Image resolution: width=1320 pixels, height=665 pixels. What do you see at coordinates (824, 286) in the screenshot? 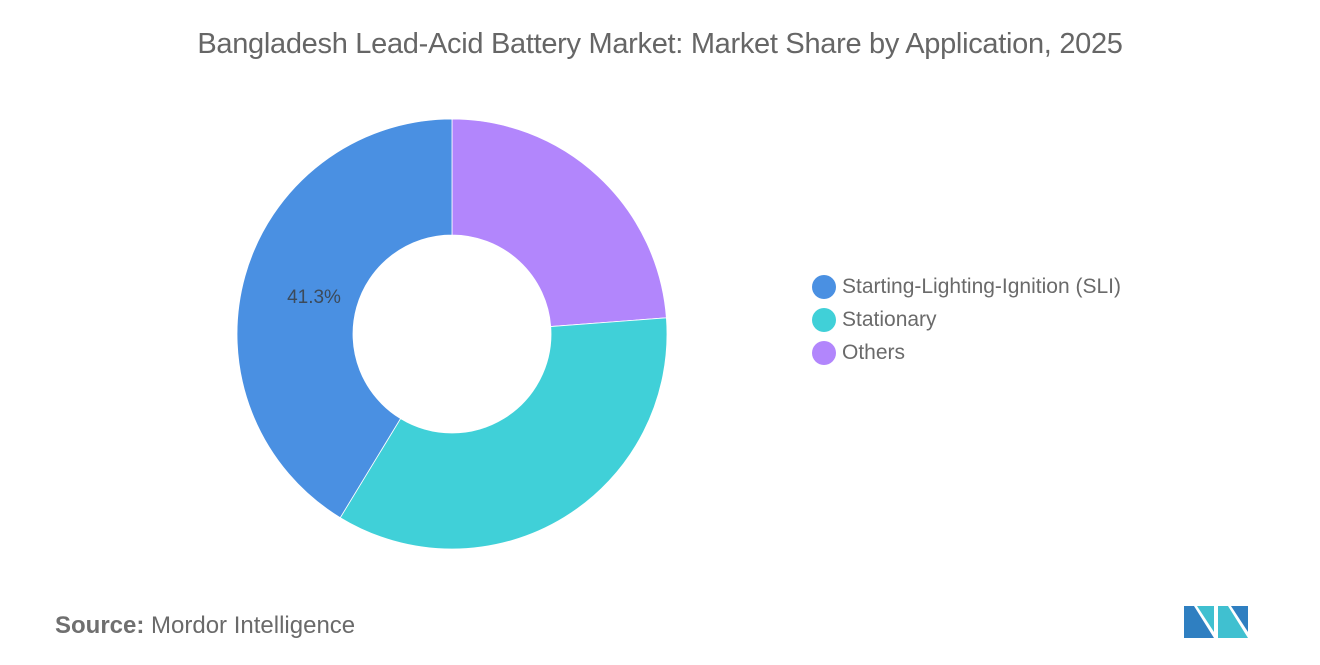
I see `legend-swatch-sli-icon` at bounding box center [824, 286].